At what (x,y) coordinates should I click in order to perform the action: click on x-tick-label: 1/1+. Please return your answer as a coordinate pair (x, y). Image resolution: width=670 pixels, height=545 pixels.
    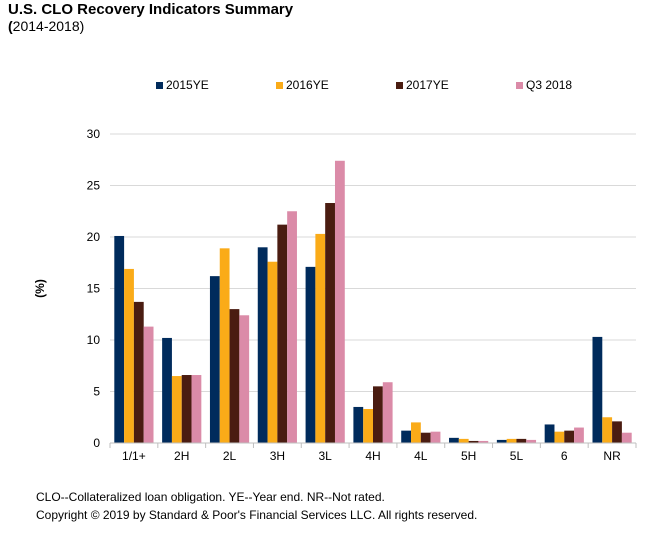
    Looking at the image, I should click on (134, 456).